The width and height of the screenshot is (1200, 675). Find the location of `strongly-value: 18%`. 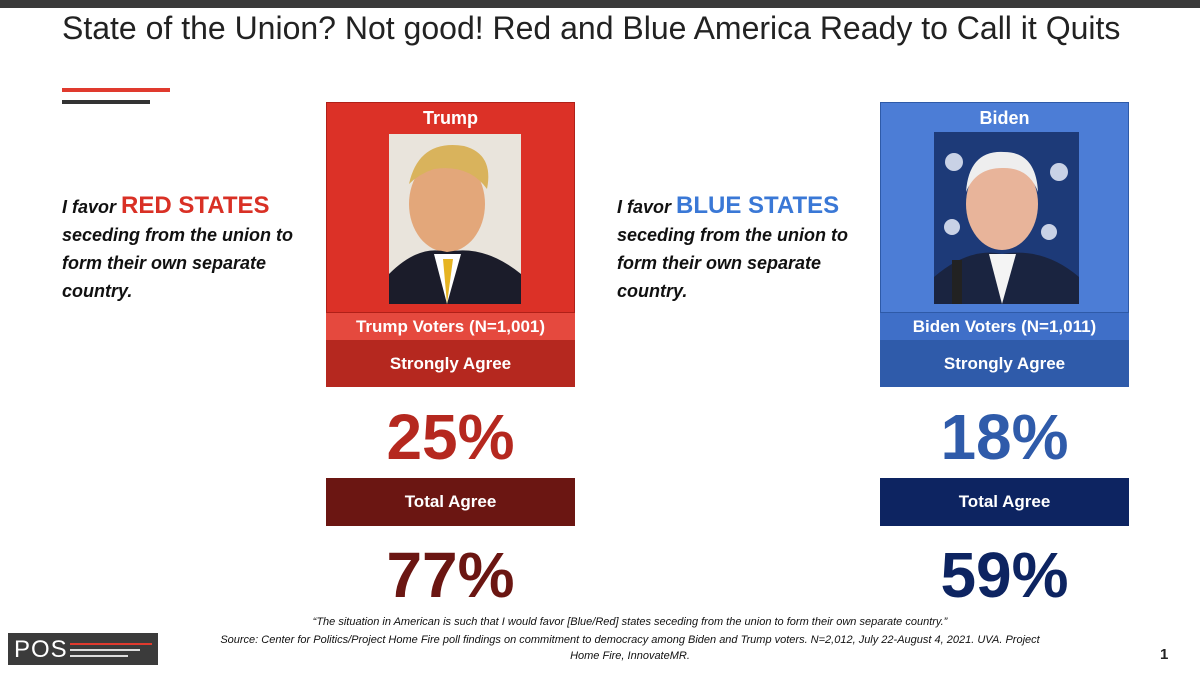

strongly-value: 18% is located at coordinates (1004, 437).